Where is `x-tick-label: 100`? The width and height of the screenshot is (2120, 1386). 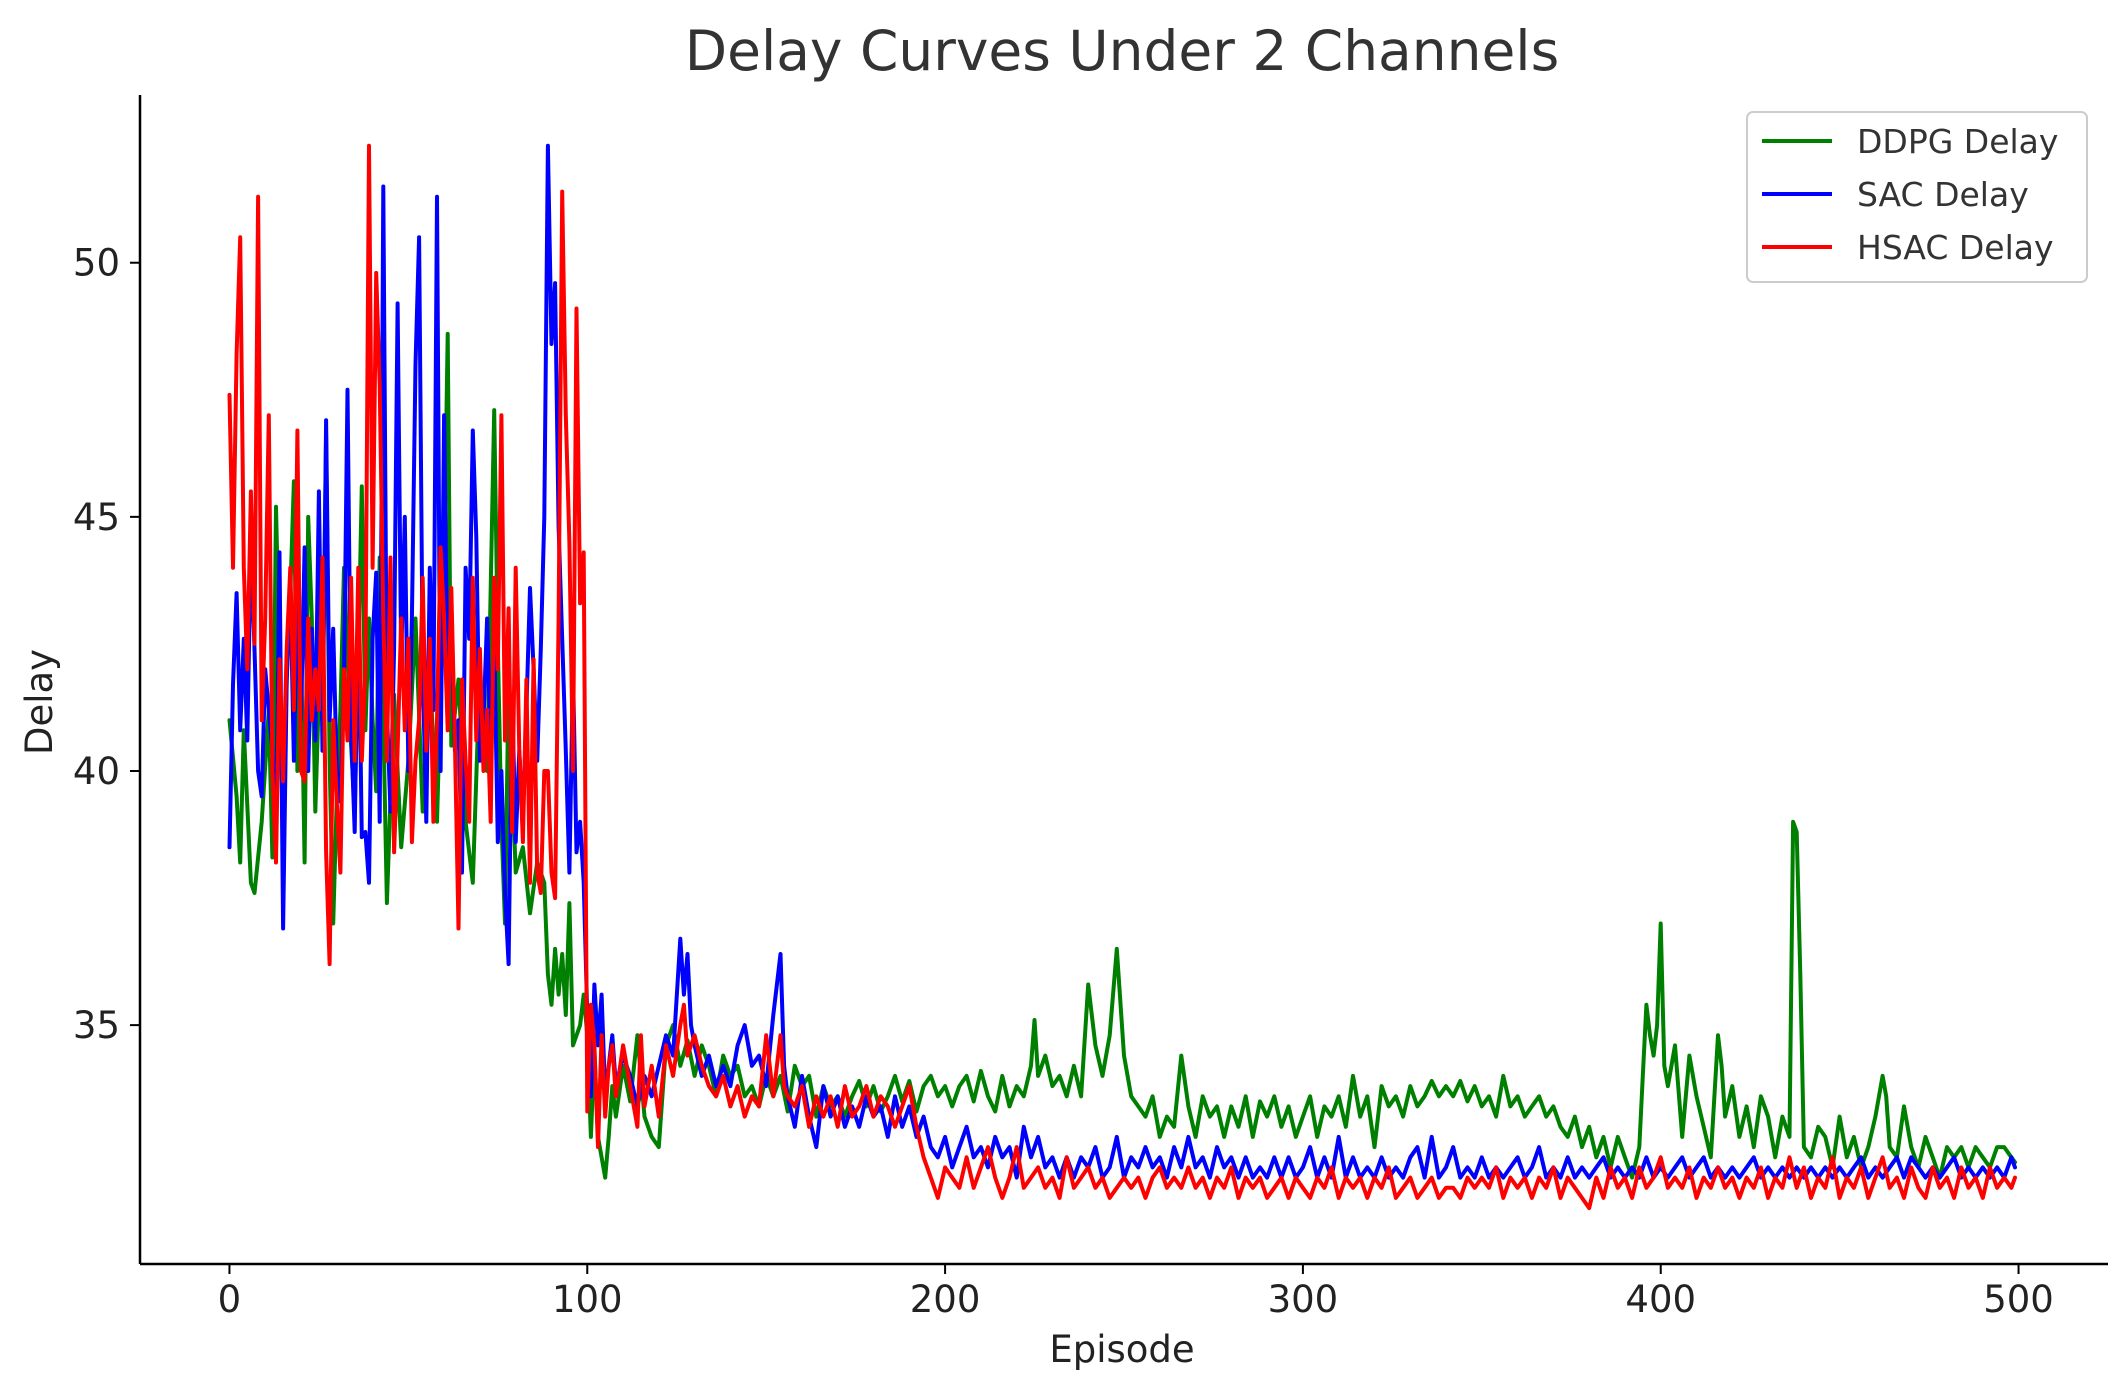 x-tick-label: 100 is located at coordinates (587, 1299).